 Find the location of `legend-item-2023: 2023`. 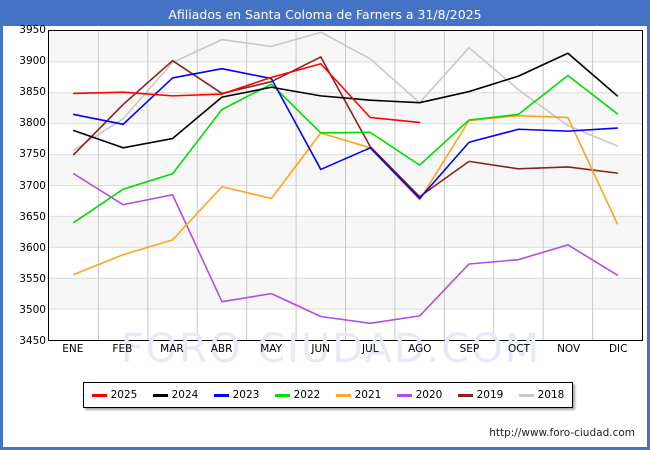

legend-item-2023: 2023 is located at coordinates (236, 394).